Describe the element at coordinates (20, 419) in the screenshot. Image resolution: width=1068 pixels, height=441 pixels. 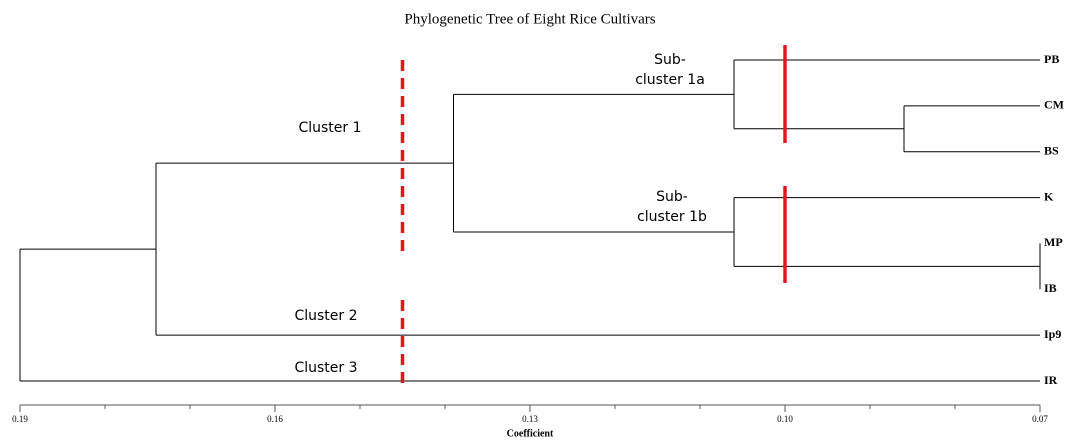
I see `x-tick-label: 0.19` at that location.